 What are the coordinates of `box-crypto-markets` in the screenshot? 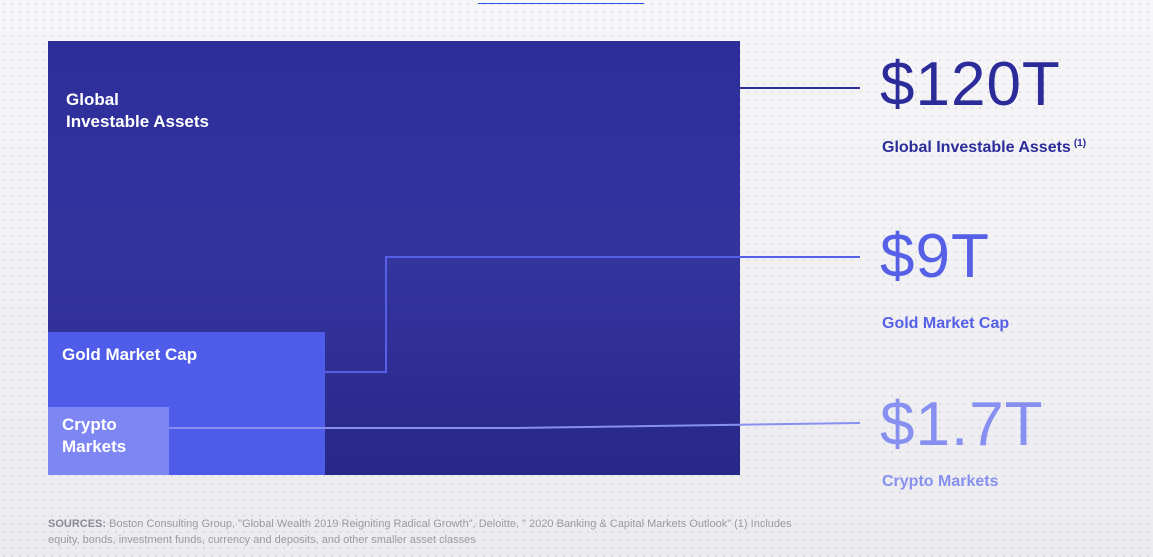 It's located at (108, 441).